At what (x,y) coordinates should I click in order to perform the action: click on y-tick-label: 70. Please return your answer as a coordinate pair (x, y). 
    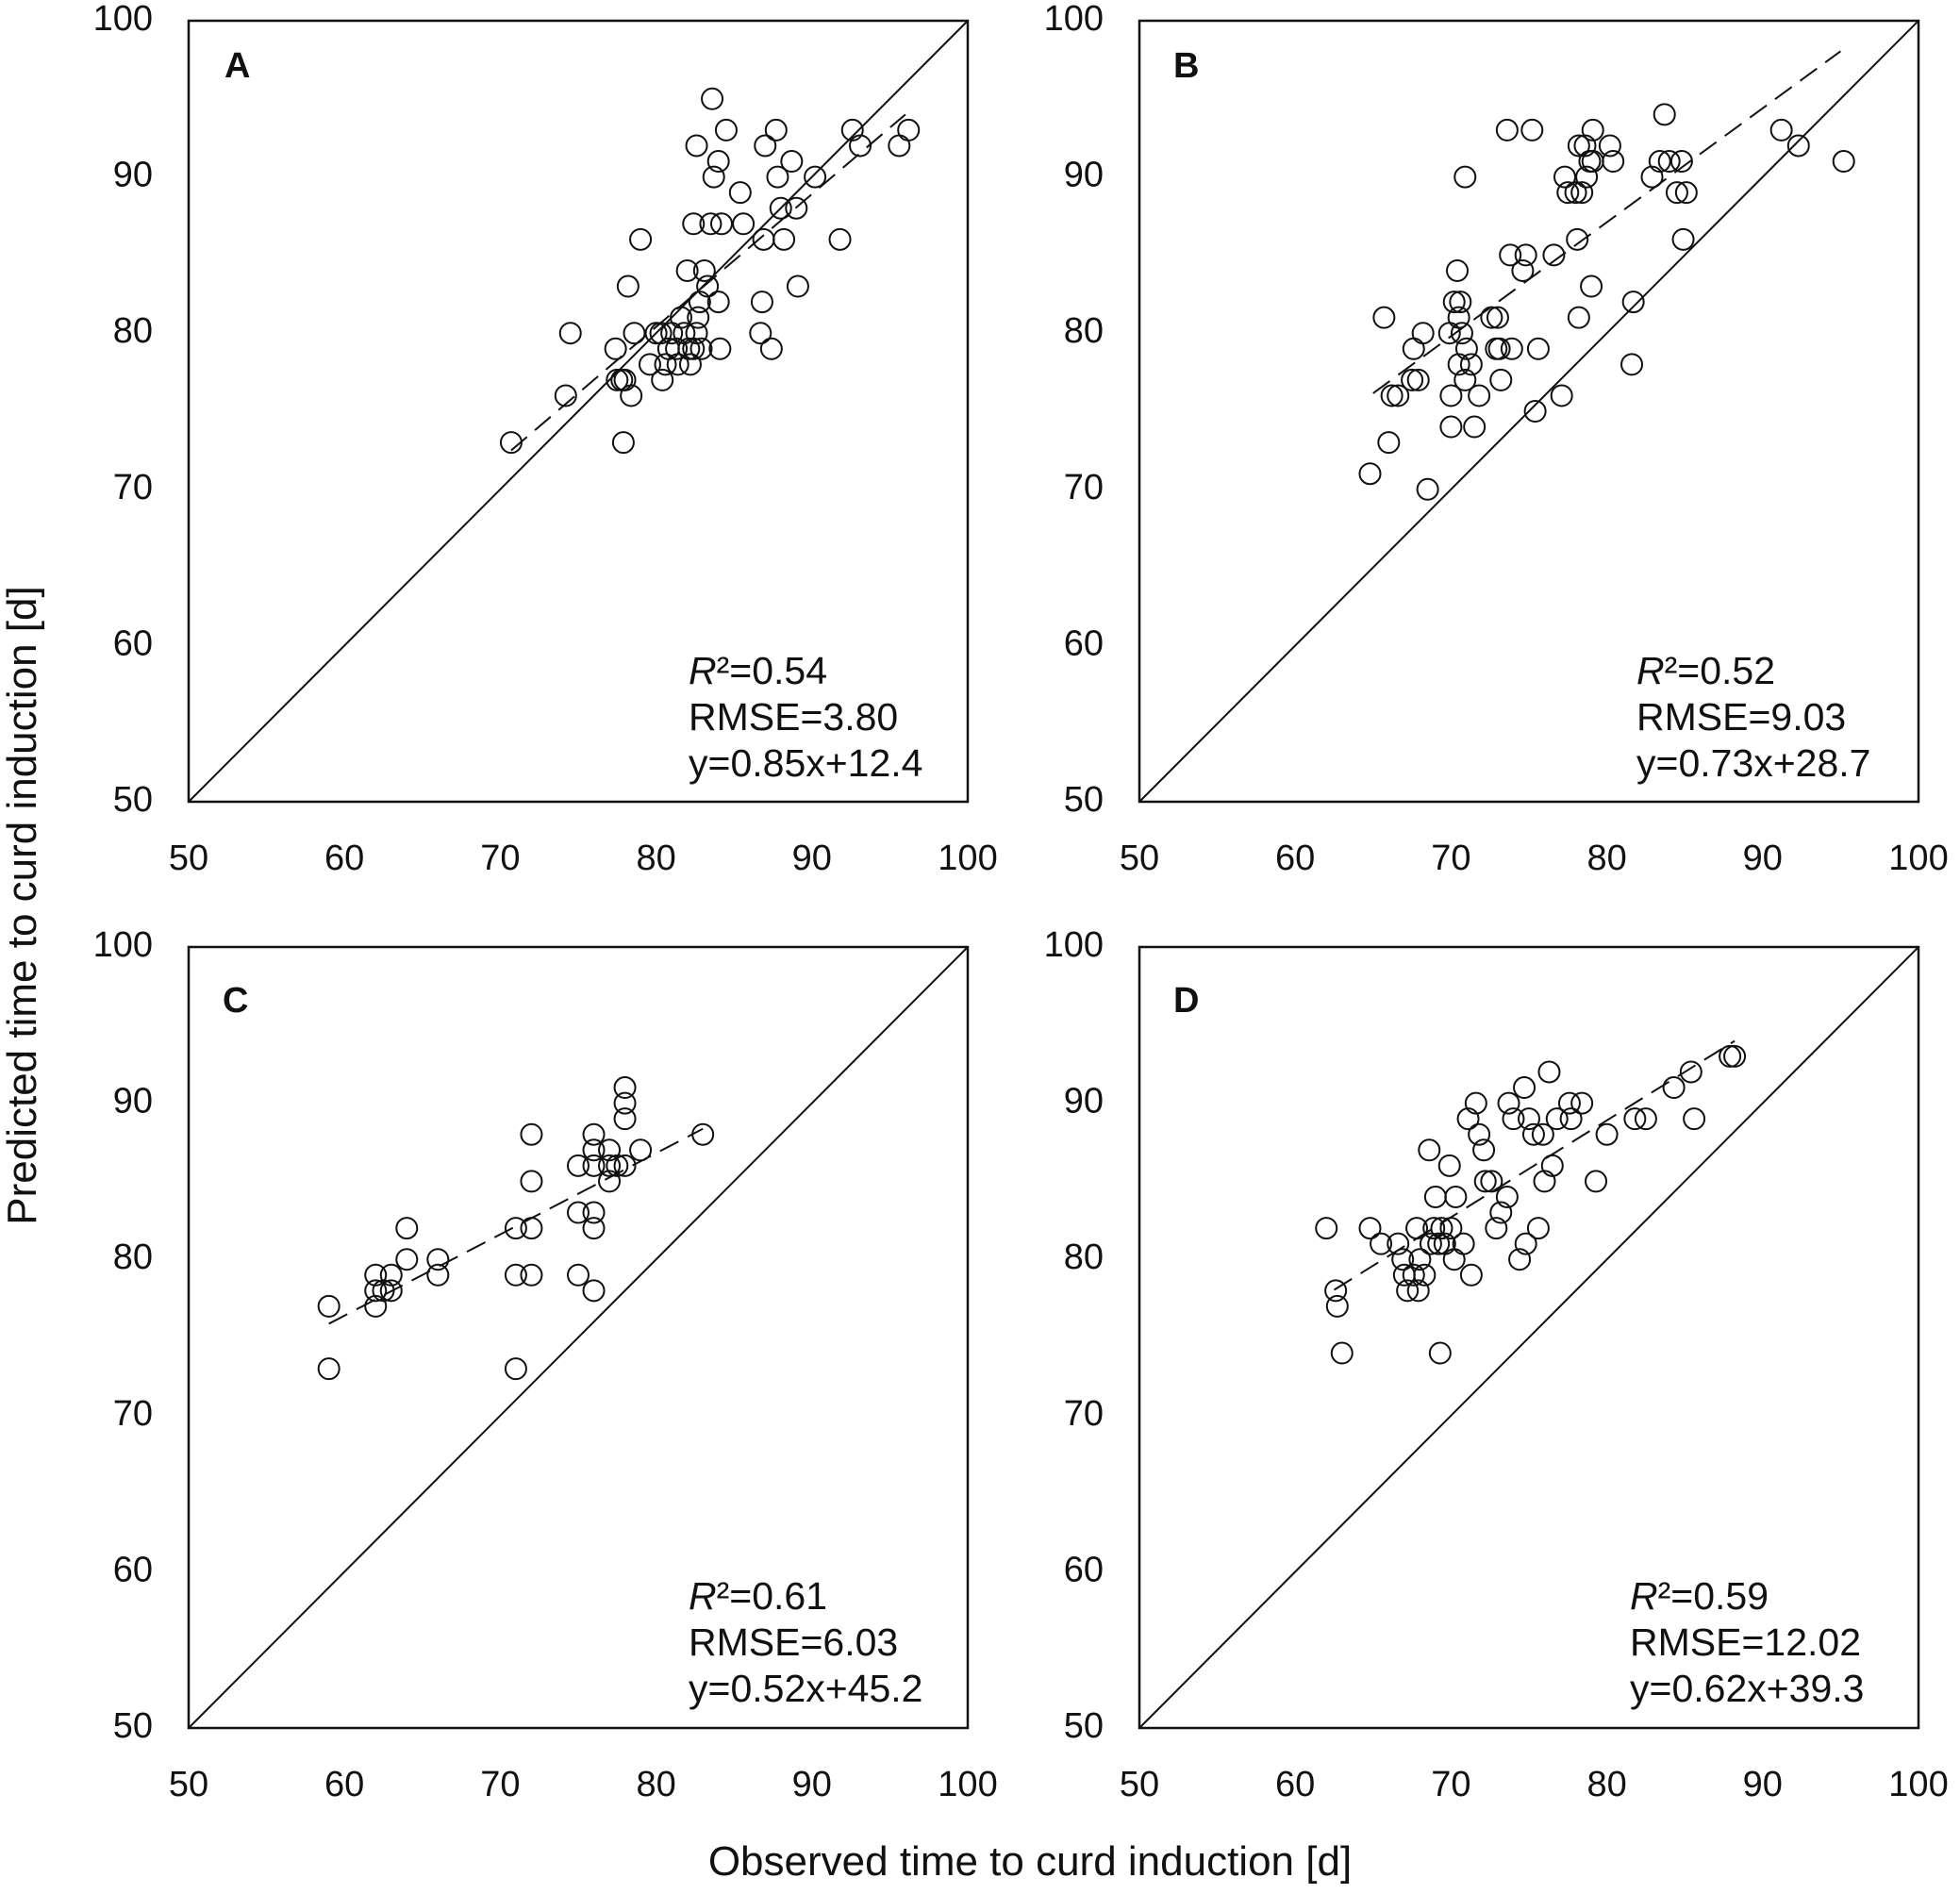
    Looking at the image, I should click on (1084, 1414).